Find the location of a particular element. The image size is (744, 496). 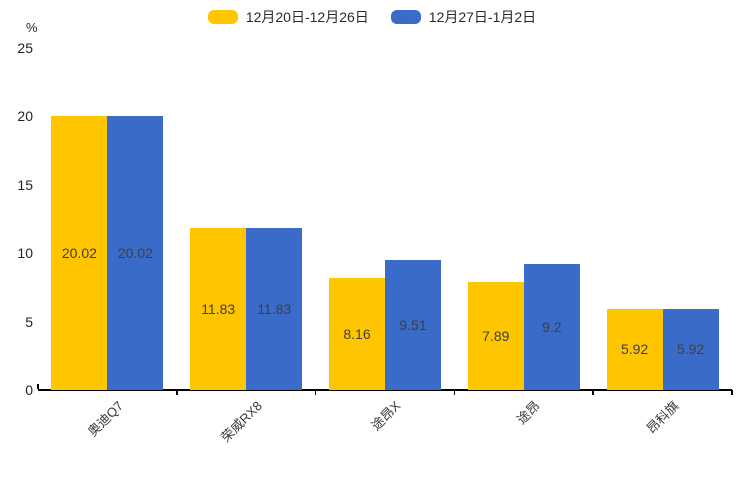

bar: 9.51 is located at coordinates (413, 324).